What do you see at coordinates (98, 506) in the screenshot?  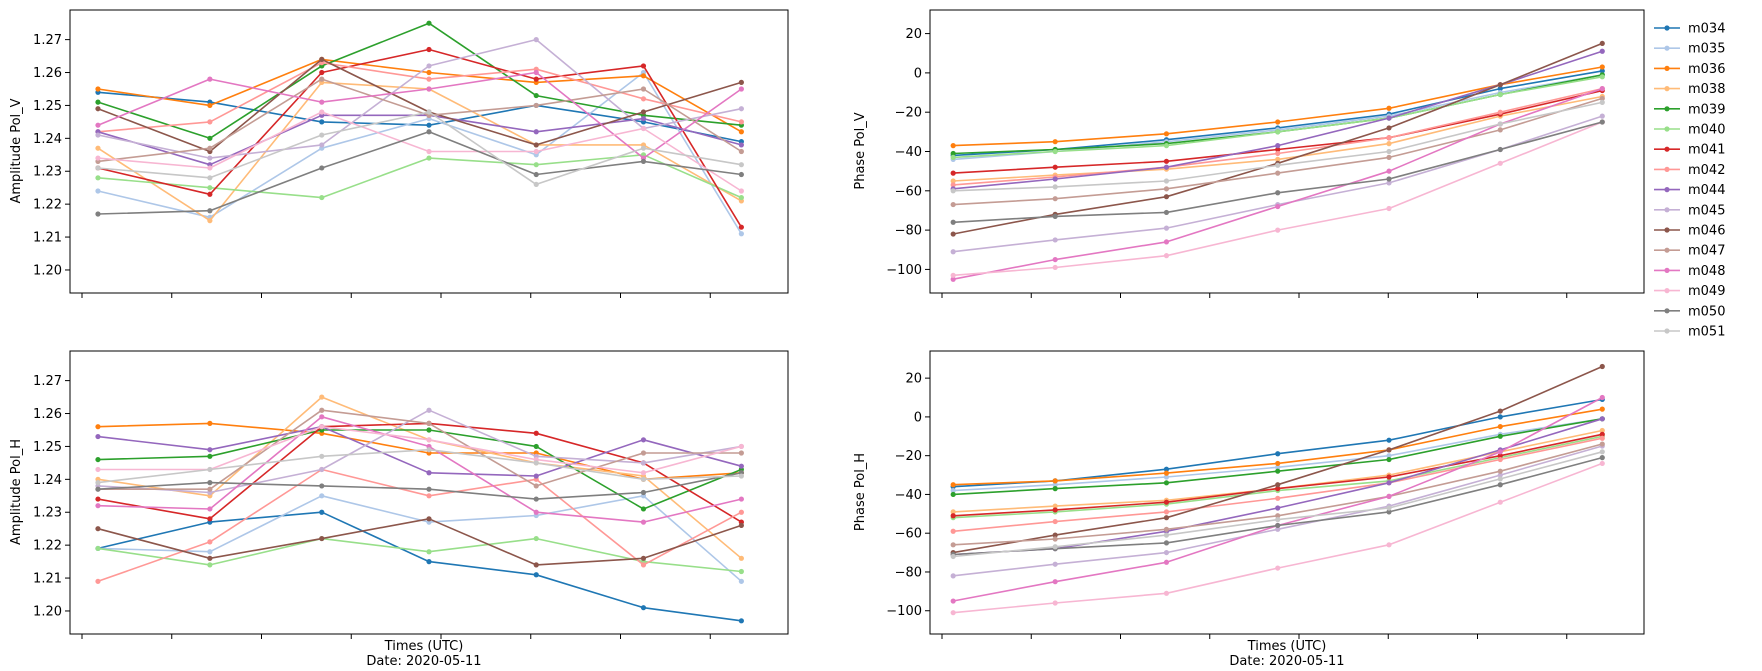 I see `amplitude-pol-h-point-m048` at bounding box center [98, 506].